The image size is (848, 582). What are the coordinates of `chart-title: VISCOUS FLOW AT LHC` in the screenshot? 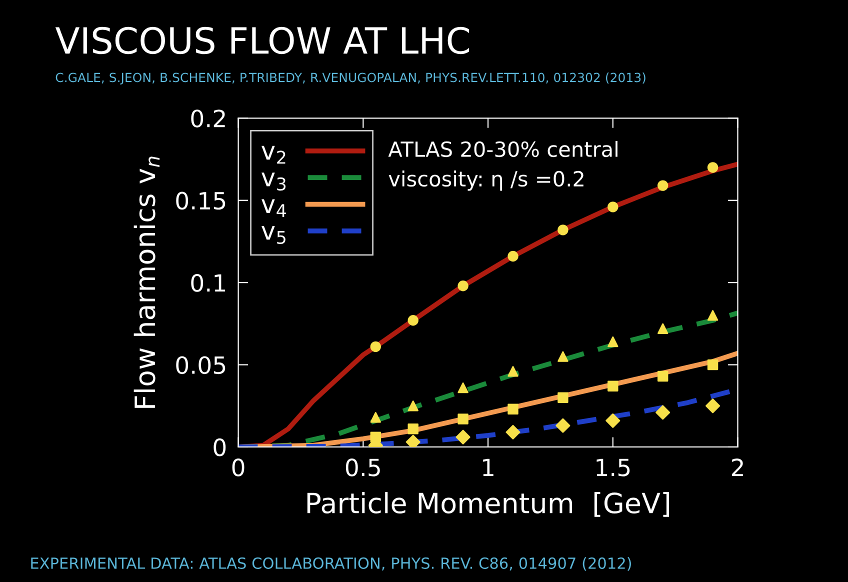 It's located at (262, 40).